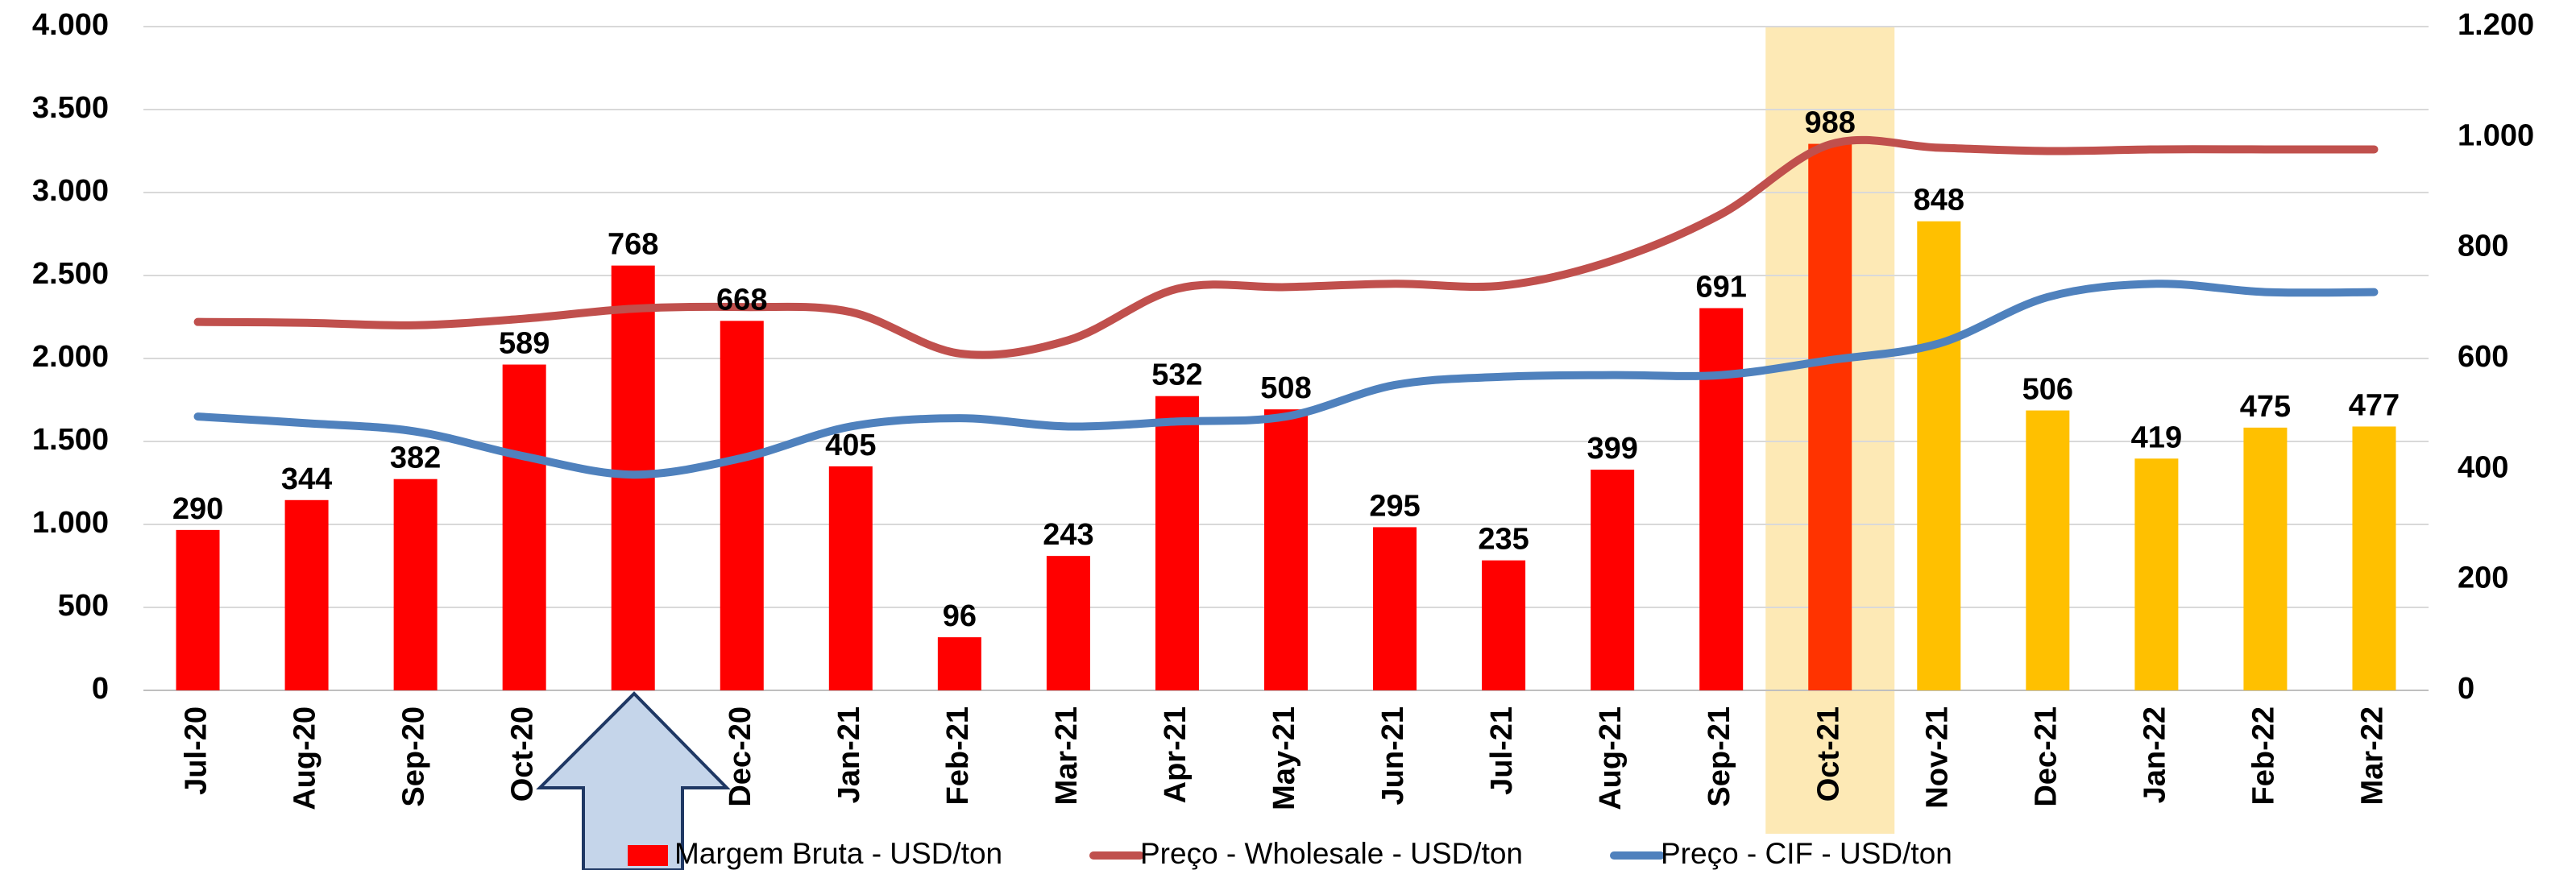 The image size is (2576, 870). I want to click on bar-value-label: 768, so click(633, 245).